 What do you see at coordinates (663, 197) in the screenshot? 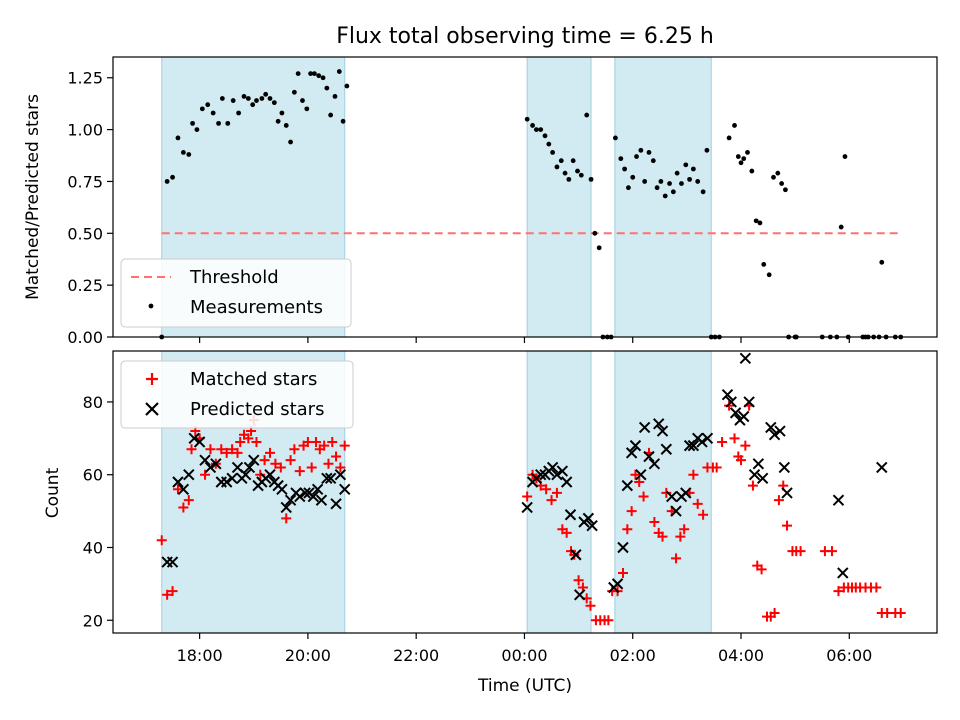
I see `observing-window-shade` at bounding box center [663, 197].